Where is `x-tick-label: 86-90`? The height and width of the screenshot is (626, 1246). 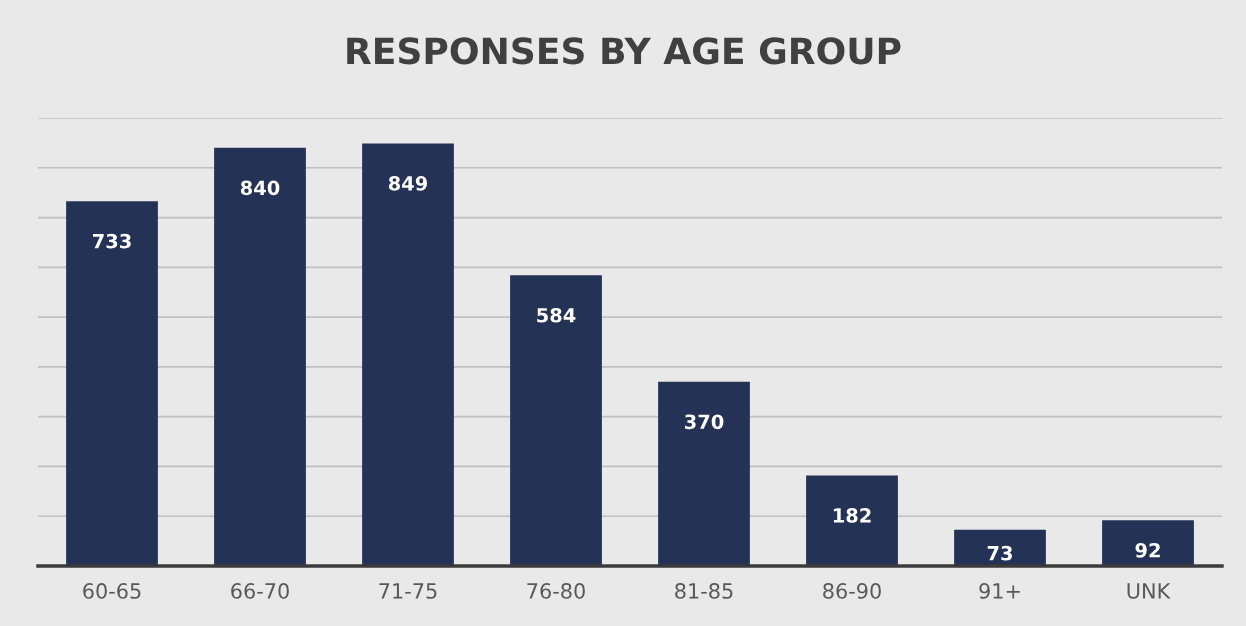 x-tick-label: 86-90 is located at coordinates (852, 591).